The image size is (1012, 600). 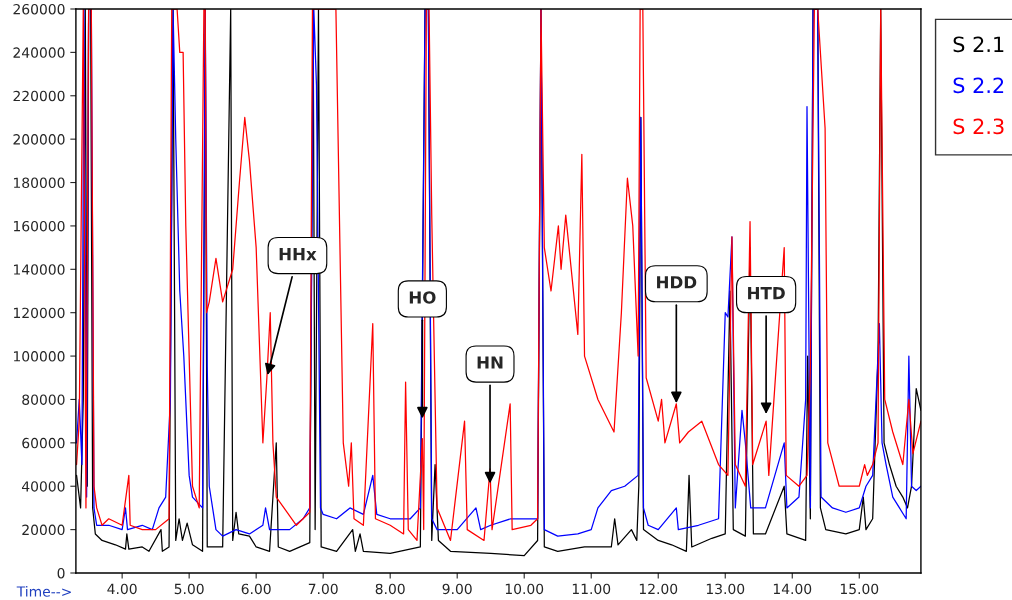 What do you see at coordinates (859, 589) in the screenshot?
I see `x-tick-label: 15.00` at bounding box center [859, 589].